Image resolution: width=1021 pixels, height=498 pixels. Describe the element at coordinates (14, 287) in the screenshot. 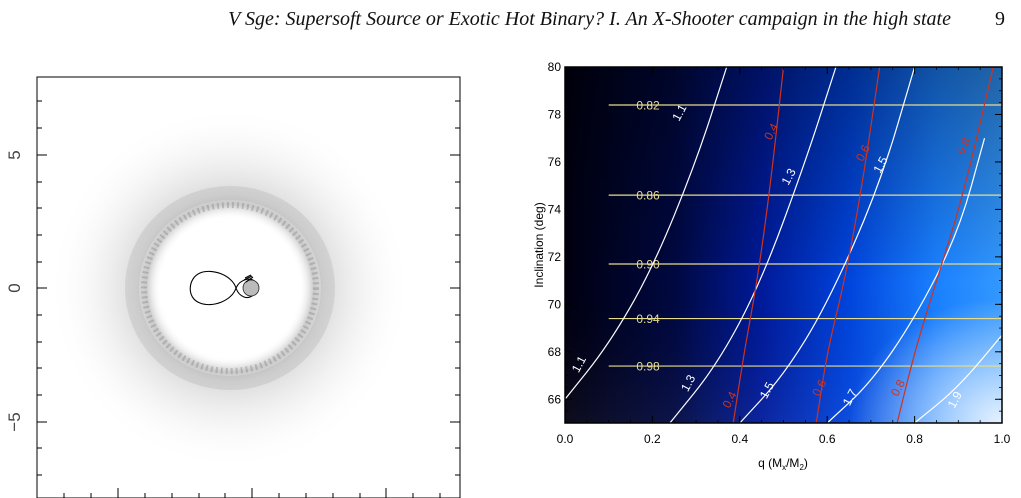

I see `left-y-tick-label-0: 0` at that location.